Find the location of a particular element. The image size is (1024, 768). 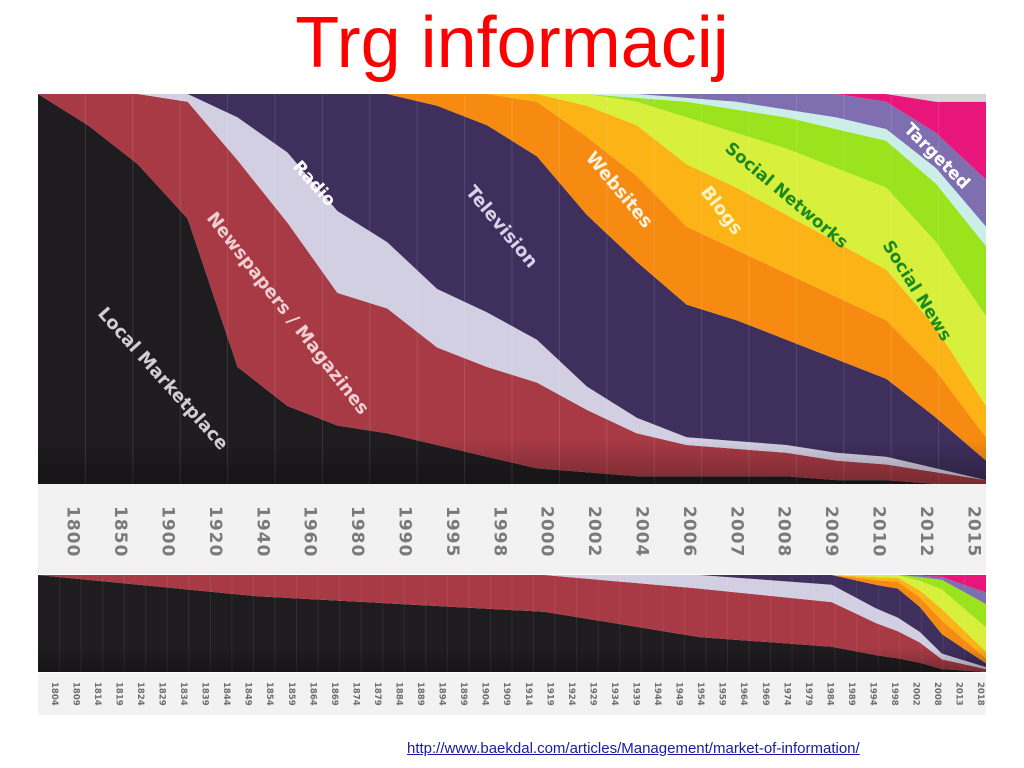

chart2-tick-label: 1849 is located at coordinates (248, 694).